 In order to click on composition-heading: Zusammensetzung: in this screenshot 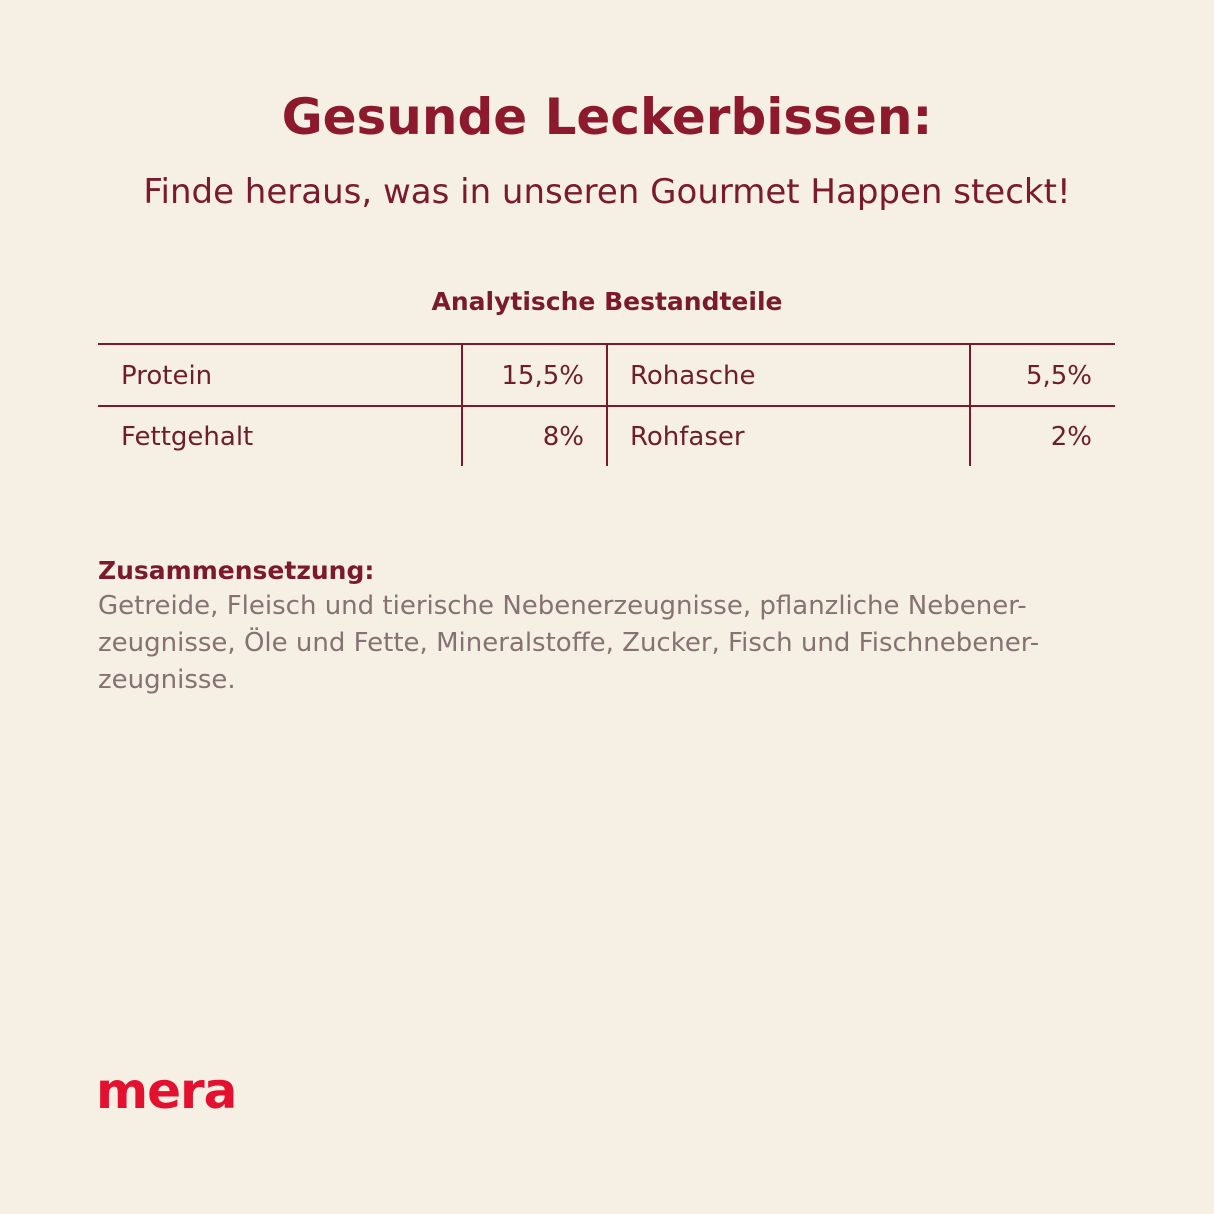, I will do `click(236, 570)`.